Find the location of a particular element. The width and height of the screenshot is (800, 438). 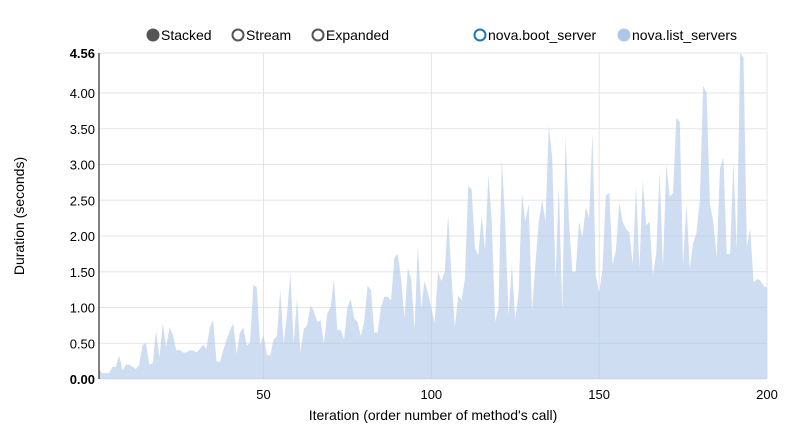

y-tick-label: 2.50 is located at coordinates (82, 200).